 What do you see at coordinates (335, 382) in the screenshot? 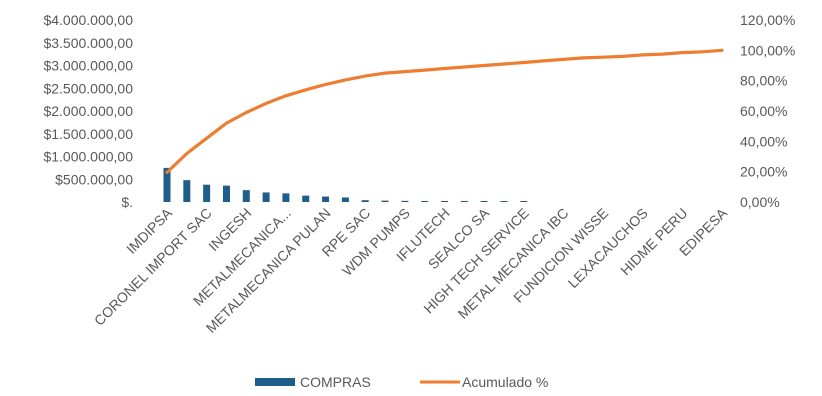
I see `legend-label-compras: COMPRAS` at bounding box center [335, 382].